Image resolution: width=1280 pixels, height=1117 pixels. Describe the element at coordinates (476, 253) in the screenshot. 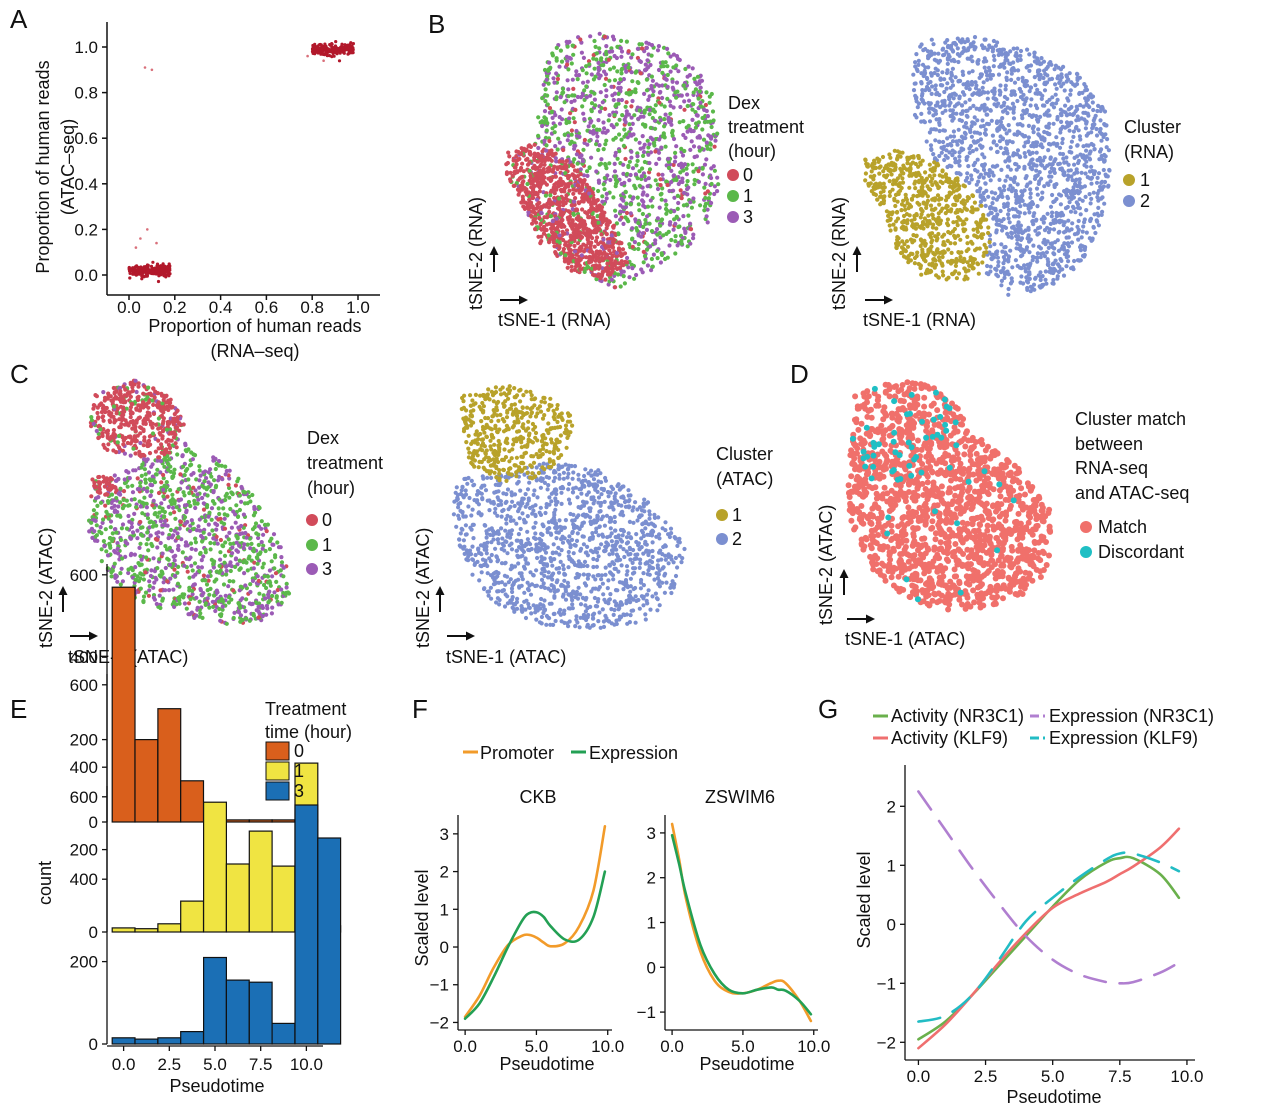

I see `panel-b-left-ylabel: tSNE-2 (RNA)` at that location.